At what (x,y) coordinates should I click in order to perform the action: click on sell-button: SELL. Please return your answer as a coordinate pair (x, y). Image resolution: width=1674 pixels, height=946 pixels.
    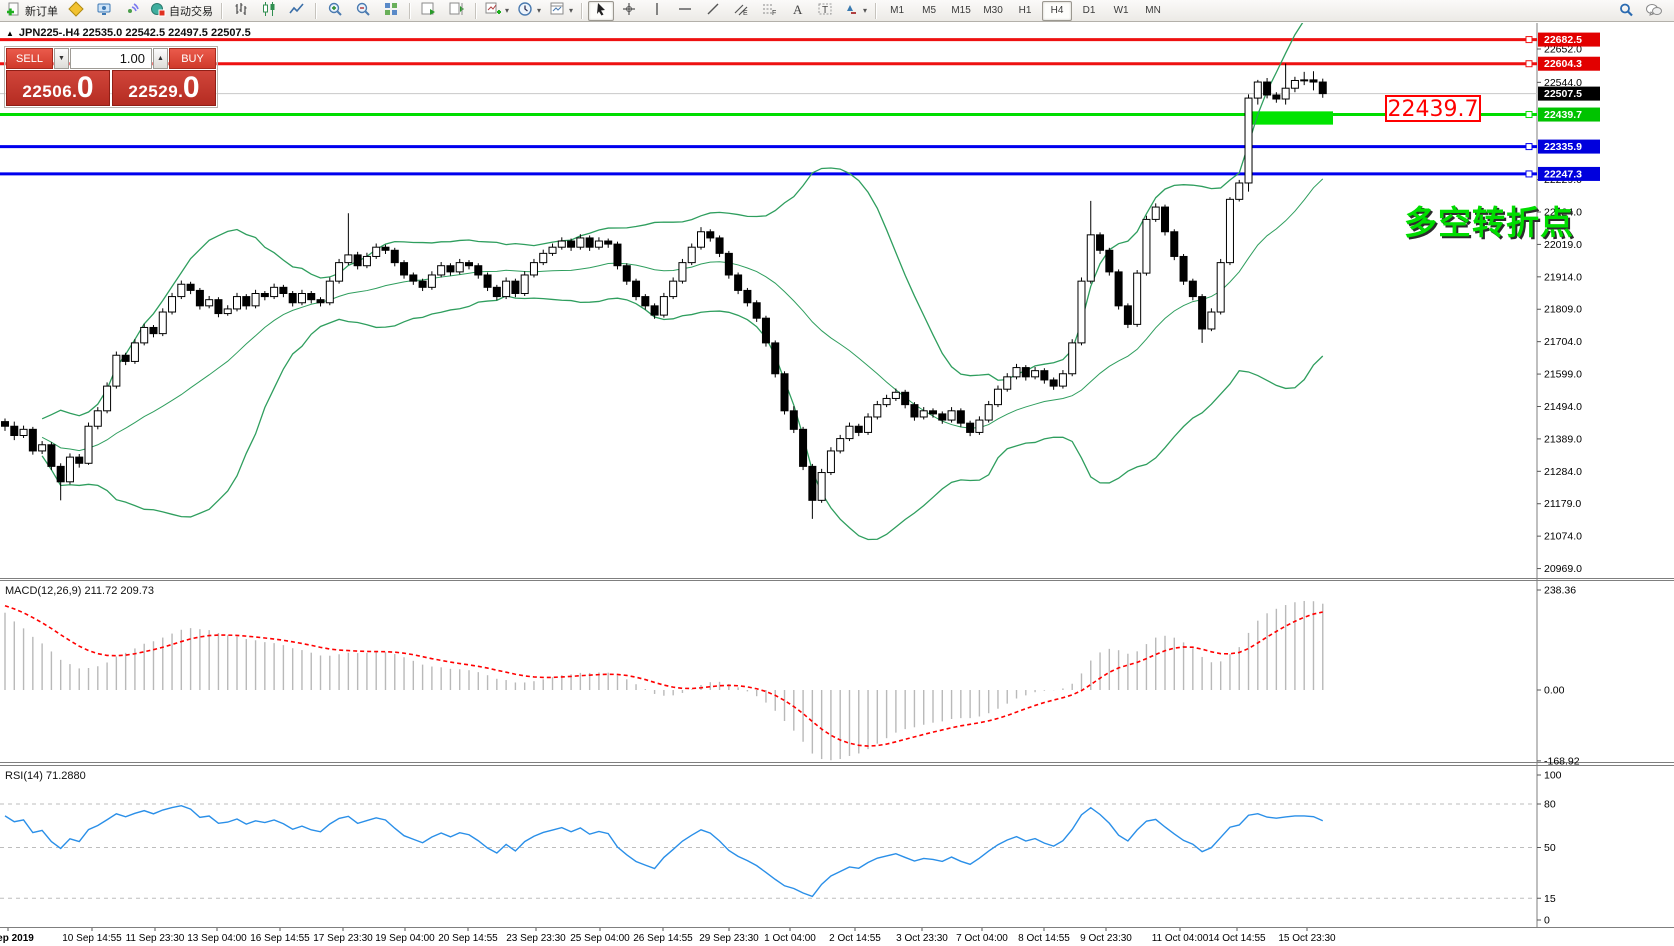
    Looking at the image, I should click on (29, 58).